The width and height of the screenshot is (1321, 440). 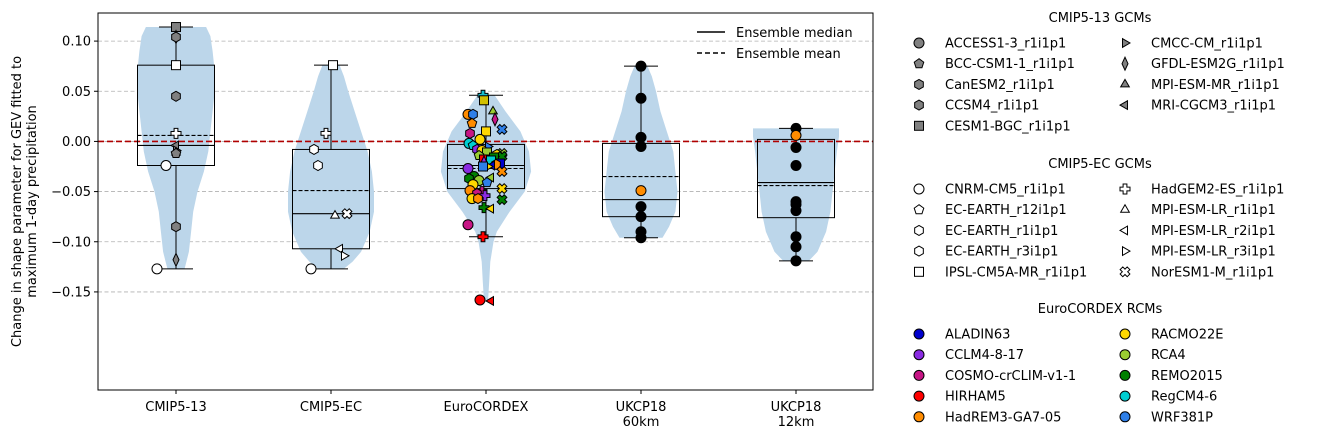 I want to click on legend-label: RACMO22E, so click(x=1187, y=335).